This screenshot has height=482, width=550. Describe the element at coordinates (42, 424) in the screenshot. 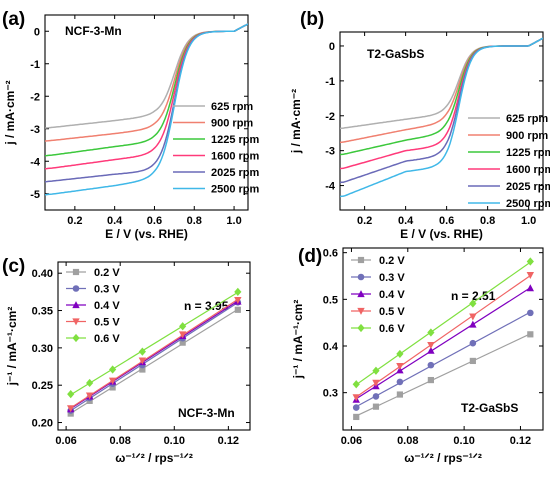

I see `y-tick-label: 0.20` at that location.